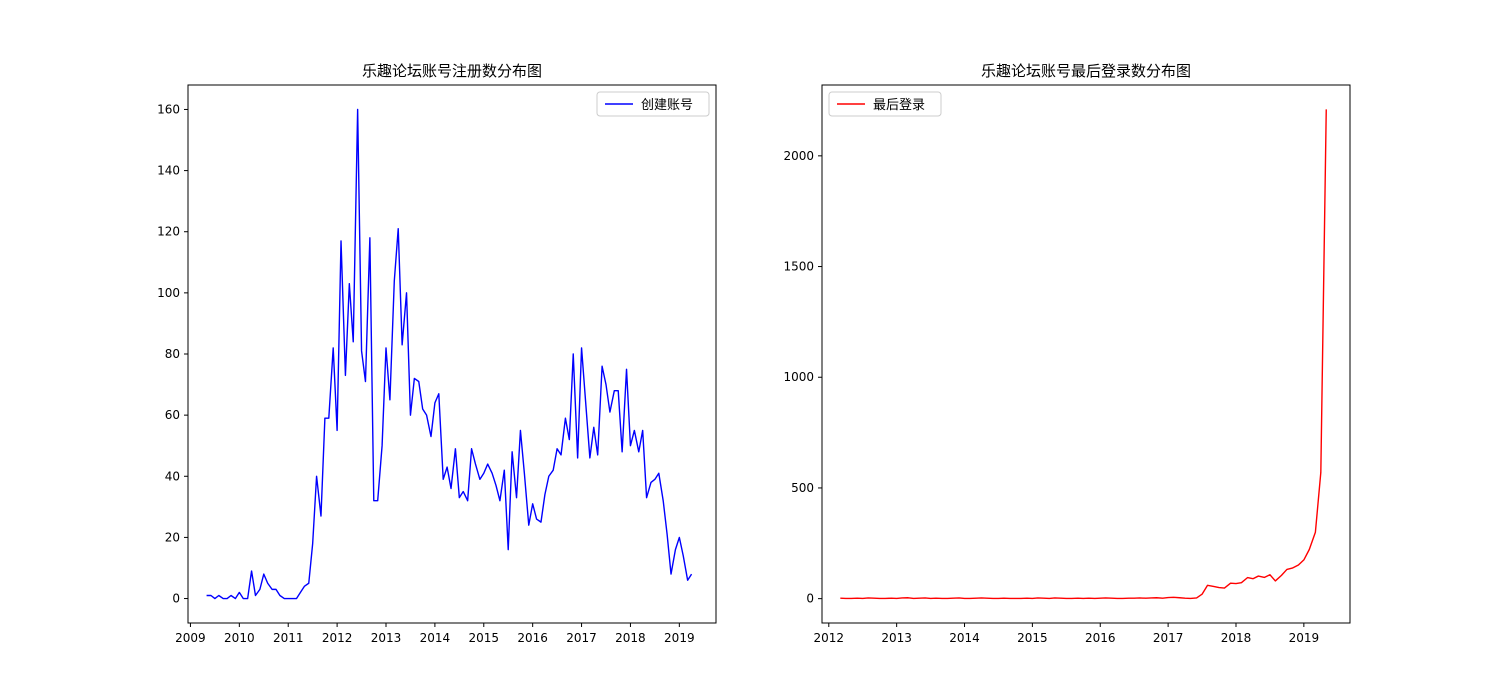 This screenshot has height=700, width=1500. Describe the element at coordinates (168, 109) in the screenshot. I see `y-tick-label: 160` at that location.